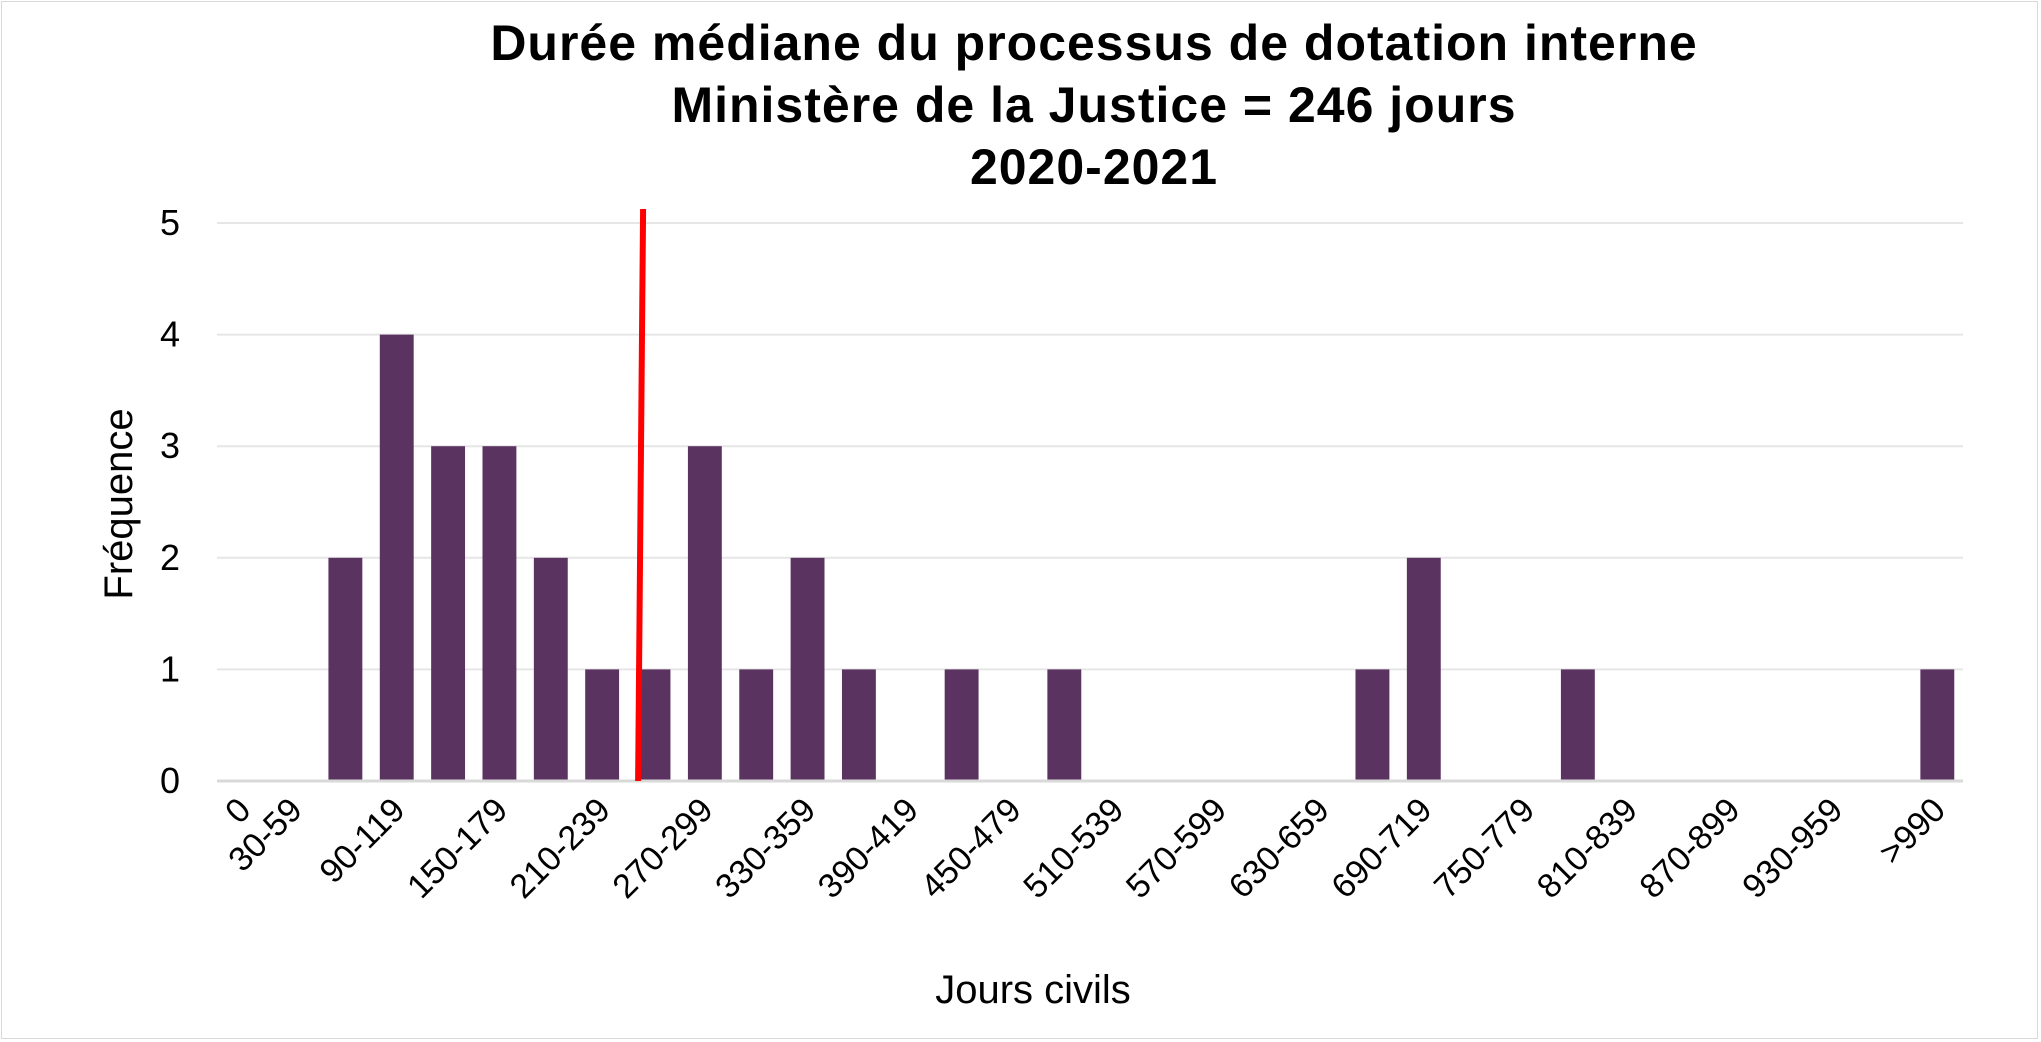 This screenshot has width=2041, height=1042. I want to click on x-tick-label: 690-719, so click(1381, 848).